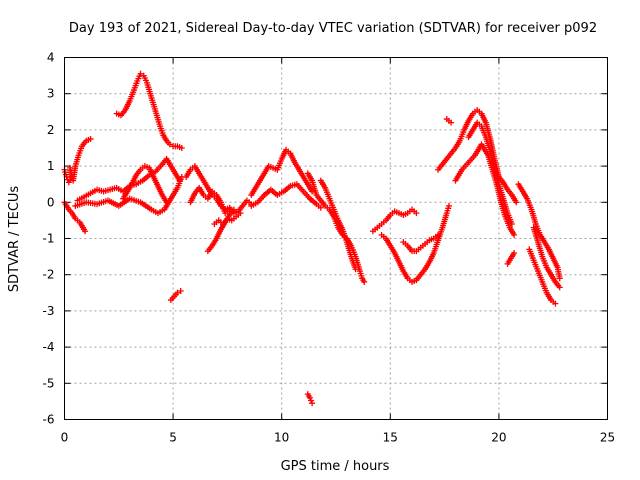  Describe the element at coordinates (49, 383) in the screenshot. I see `y-tick-label: -5` at that location.